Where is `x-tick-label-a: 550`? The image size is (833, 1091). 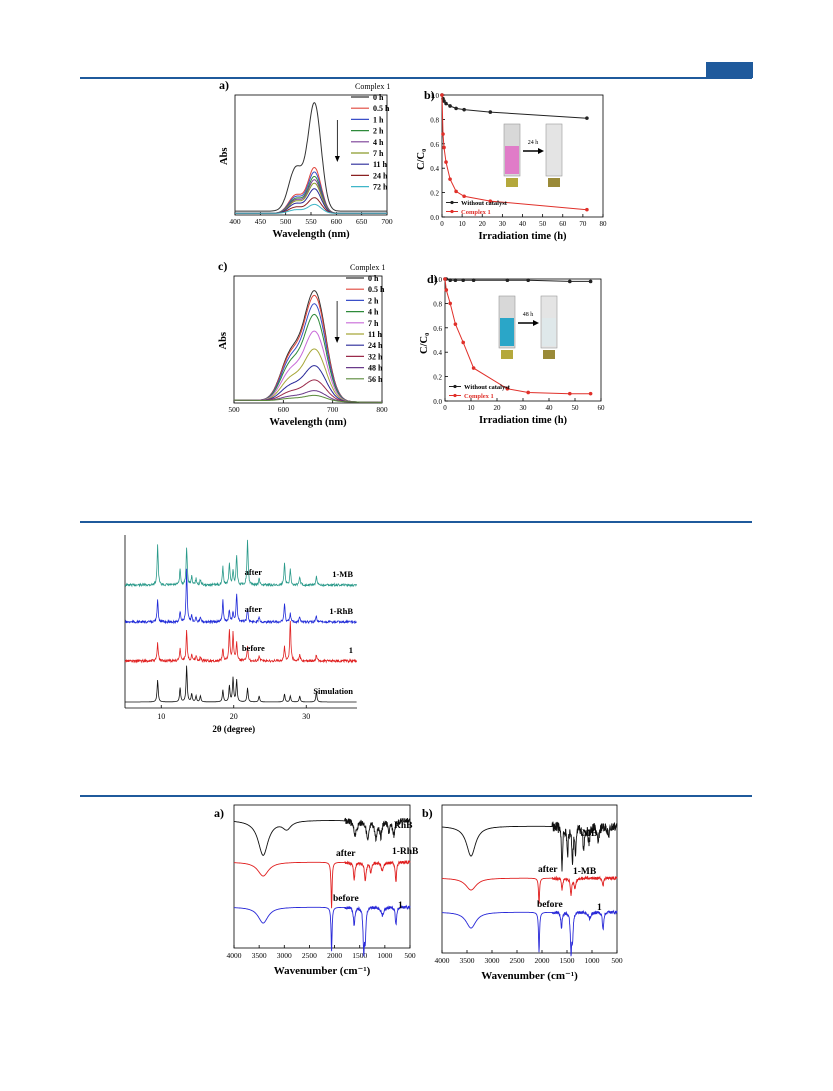
x-tick-label-a: 550 is located at coordinates (311, 221).